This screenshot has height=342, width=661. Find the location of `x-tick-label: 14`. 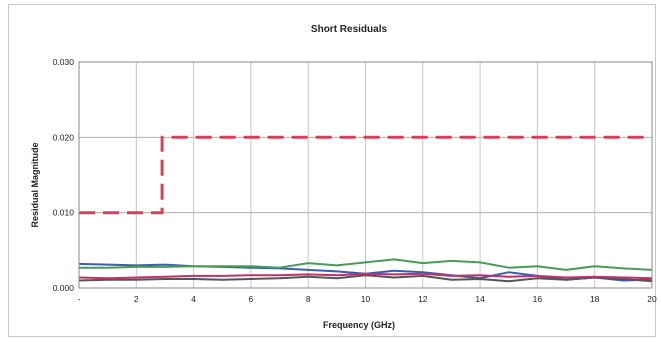

x-tick-label: 14 is located at coordinates (480, 299).